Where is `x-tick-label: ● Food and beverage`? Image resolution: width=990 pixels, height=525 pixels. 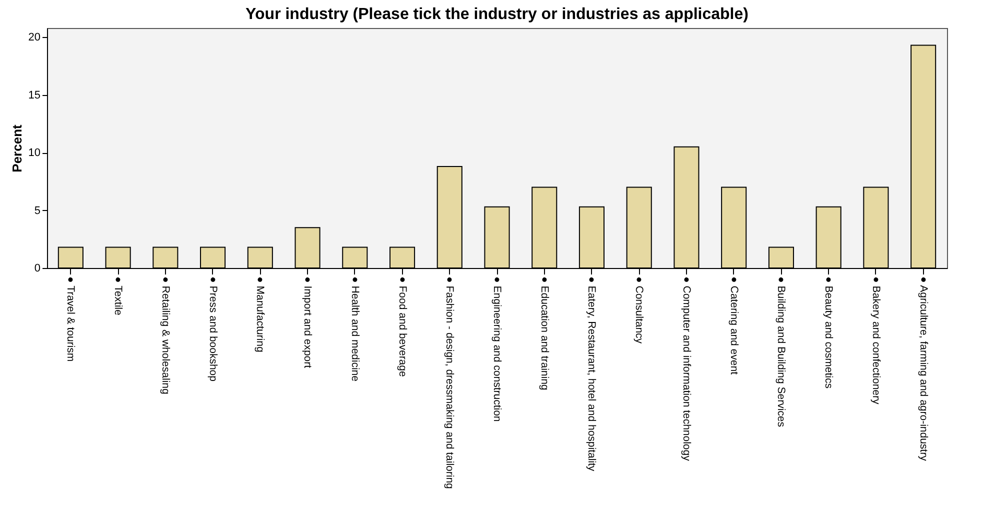
x-tick-label: ● Food and beverage is located at coordinates (402, 326).